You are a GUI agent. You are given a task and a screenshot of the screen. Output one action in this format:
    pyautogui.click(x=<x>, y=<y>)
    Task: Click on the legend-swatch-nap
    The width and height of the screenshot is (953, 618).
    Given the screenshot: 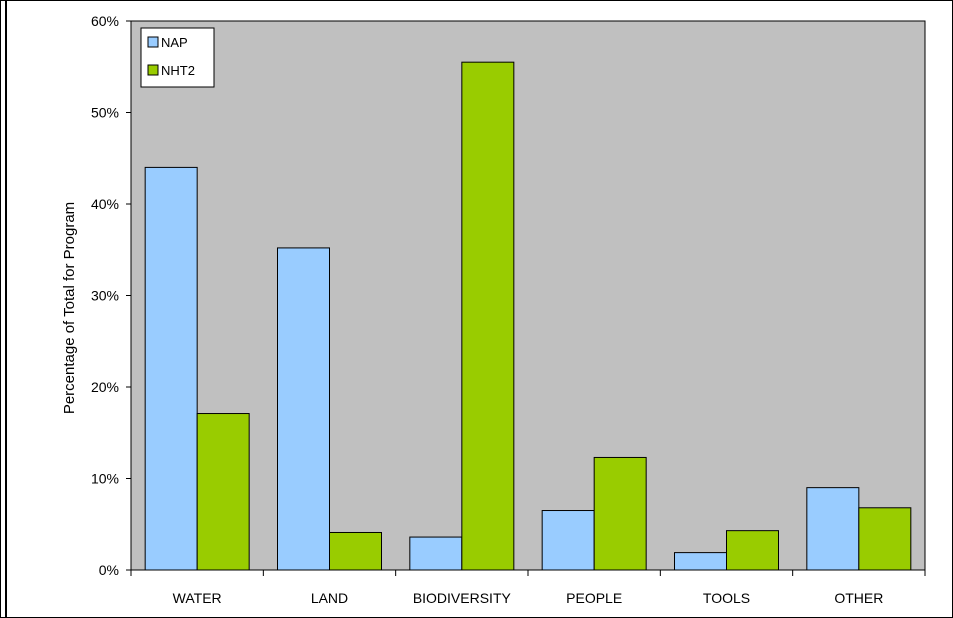 What is the action you would take?
    pyautogui.click(x=153, y=42)
    